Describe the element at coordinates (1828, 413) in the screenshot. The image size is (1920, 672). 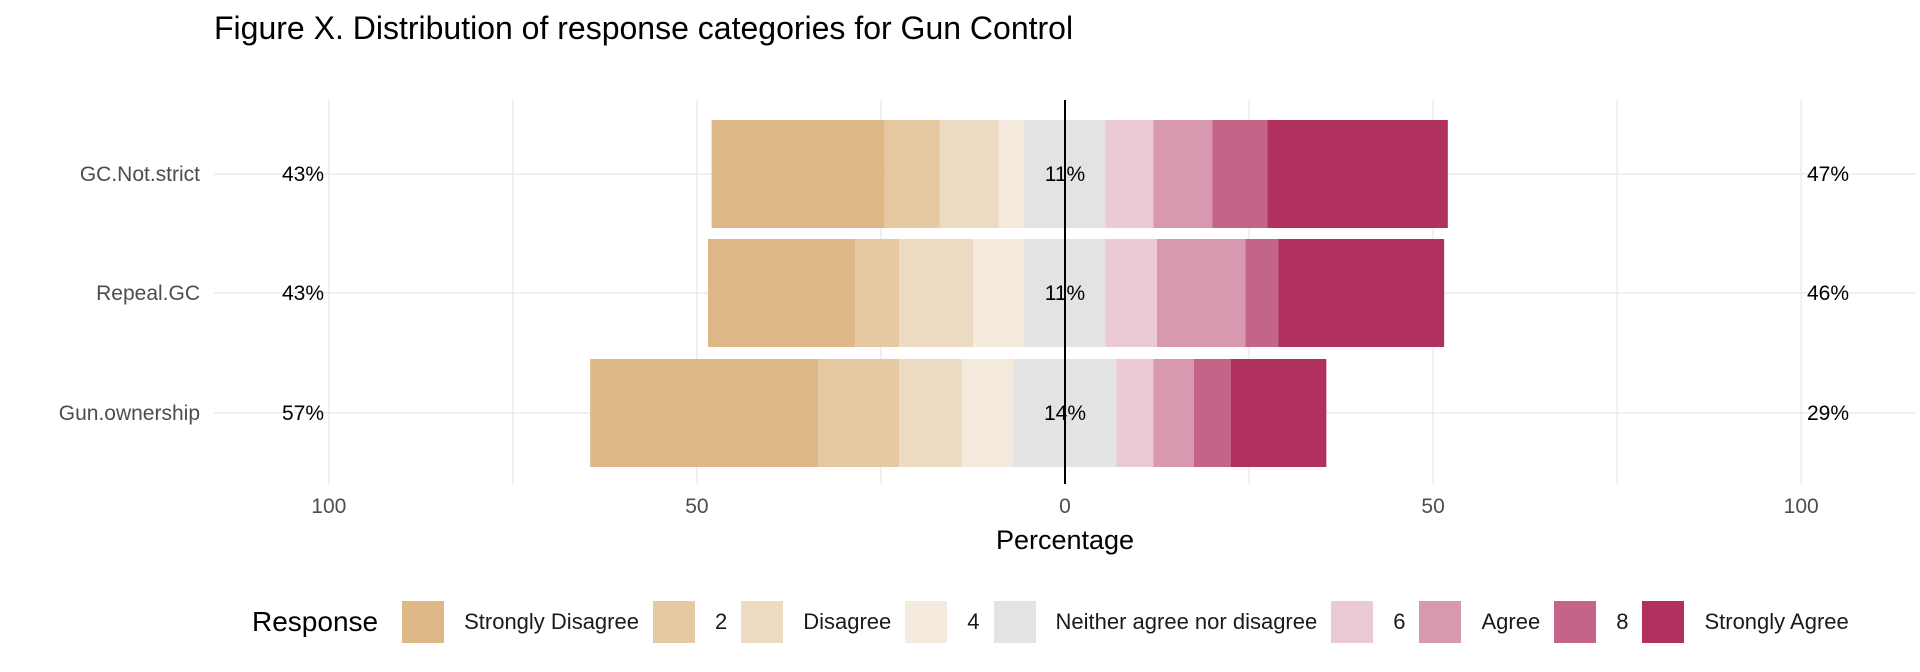
I see `right-percent-label: 29%` at that location.